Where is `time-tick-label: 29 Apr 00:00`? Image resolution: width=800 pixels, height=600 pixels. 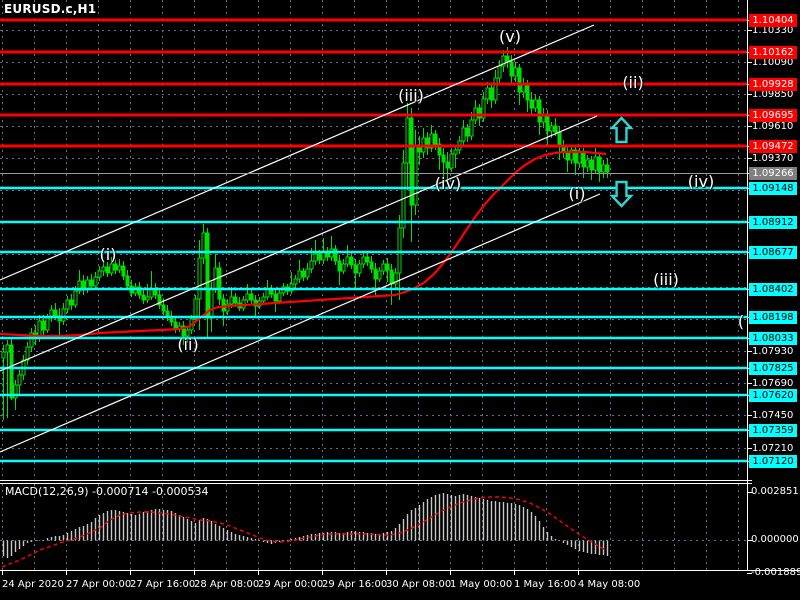
time-tick-label: 29 Apr 00:00 is located at coordinates (291, 584).